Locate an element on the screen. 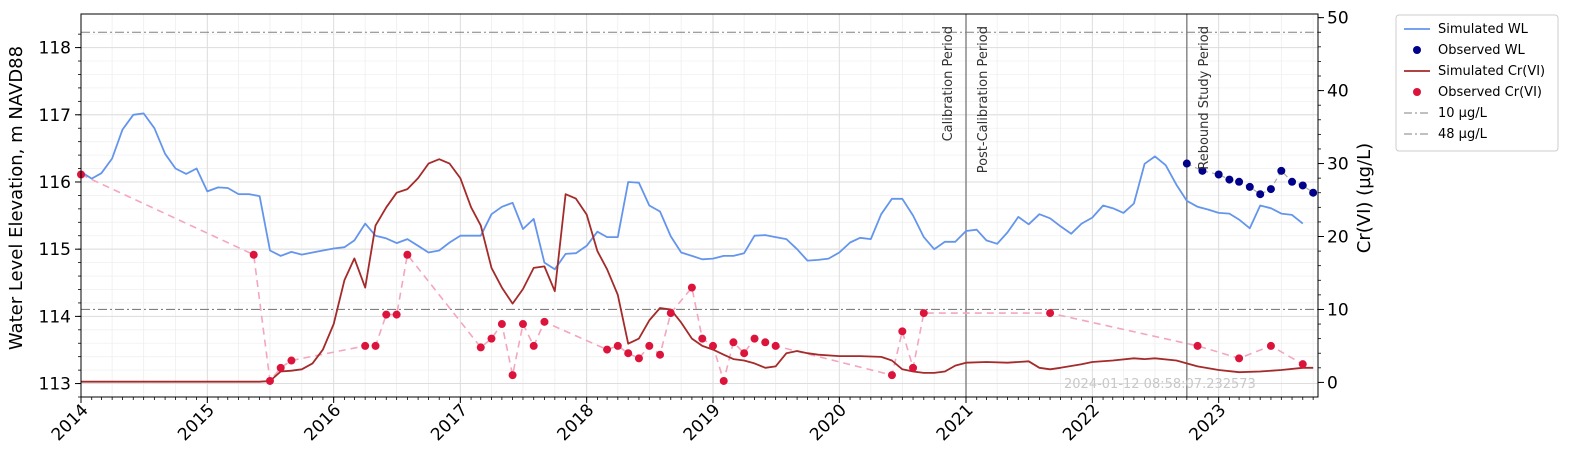 Image resolution: width=1572 pixels, height=467 pixels. y-left-tick-label: 118 is located at coordinates (55, 49).